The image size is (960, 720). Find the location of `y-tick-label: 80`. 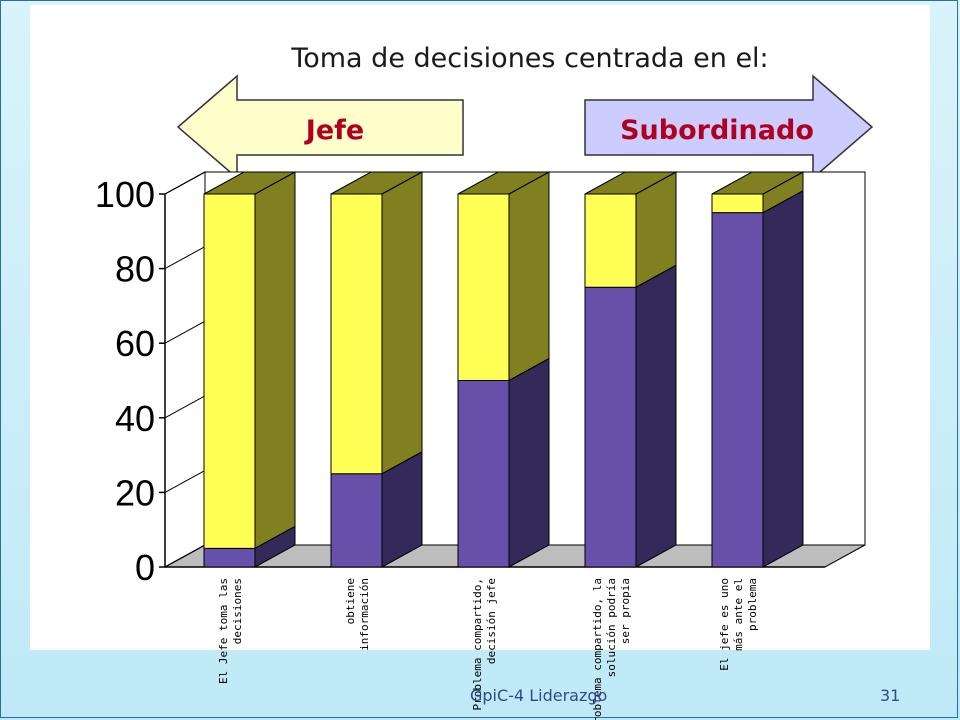

y-tick-label: 80 is located at coordinates (135, 269).